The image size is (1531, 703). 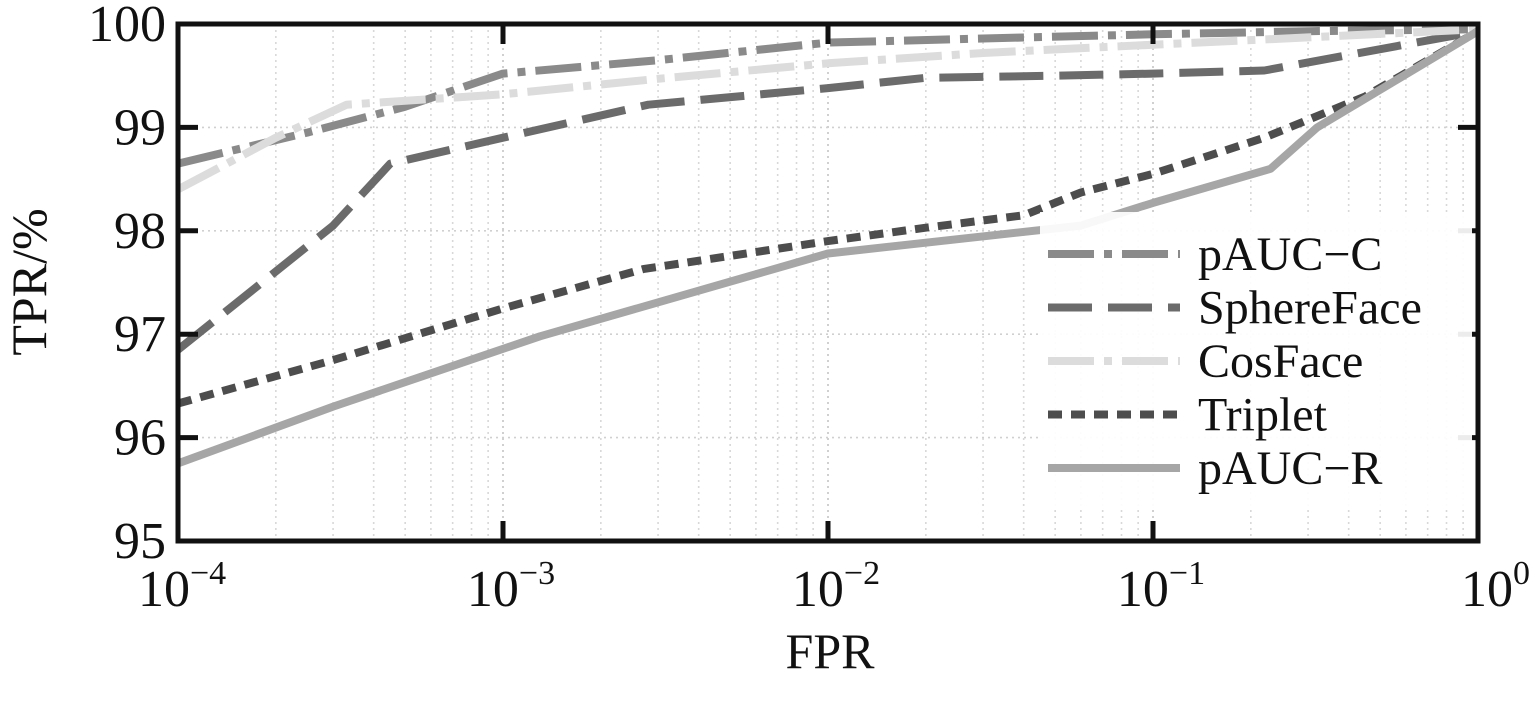 I want to click on legend-label-3: Triplet, so click(x=1263, y=415).